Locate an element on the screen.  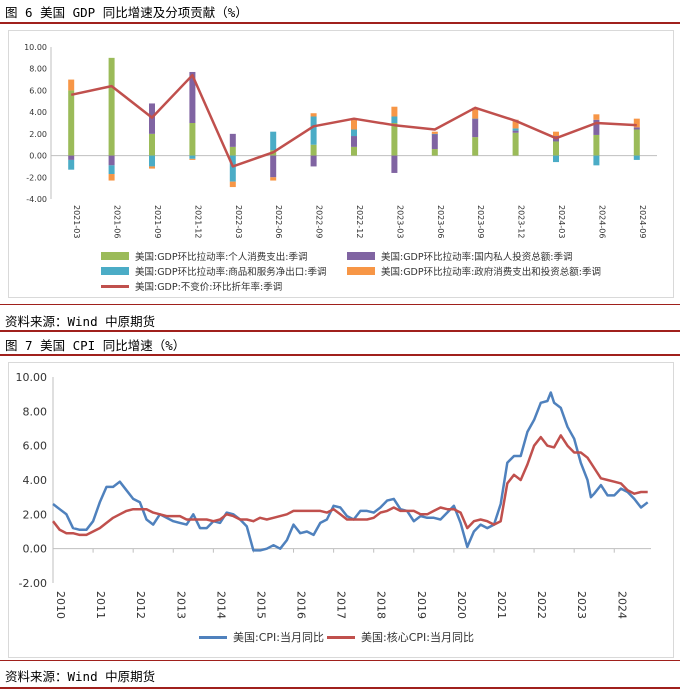
gdp-x-tick-label: 2021-09 is located at coordinates (157, 221).